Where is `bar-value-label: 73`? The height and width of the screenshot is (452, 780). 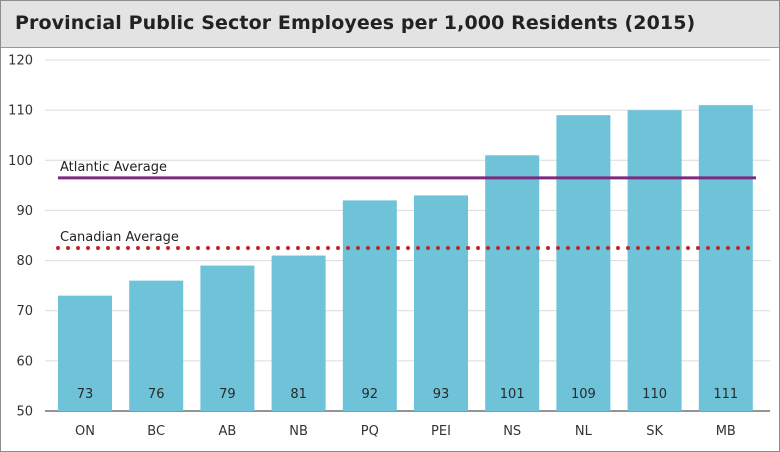
bar-value-label: 73 is located at coordinates (85, 394).